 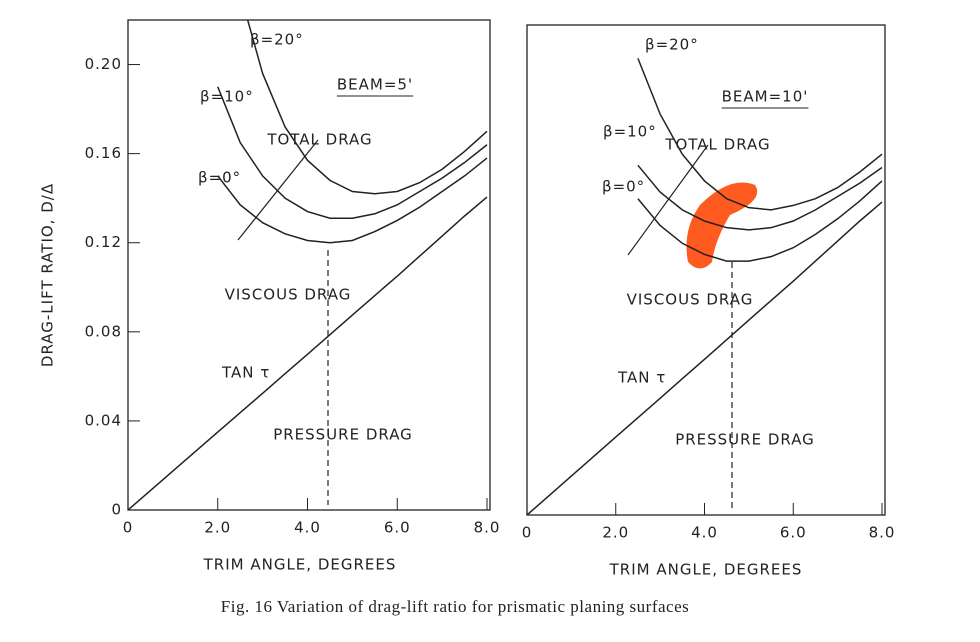 What do you see at coordinates (103, 420) in the screenshot?
I see `y-tick-label: 0.04` at bounding box center [103, 420].